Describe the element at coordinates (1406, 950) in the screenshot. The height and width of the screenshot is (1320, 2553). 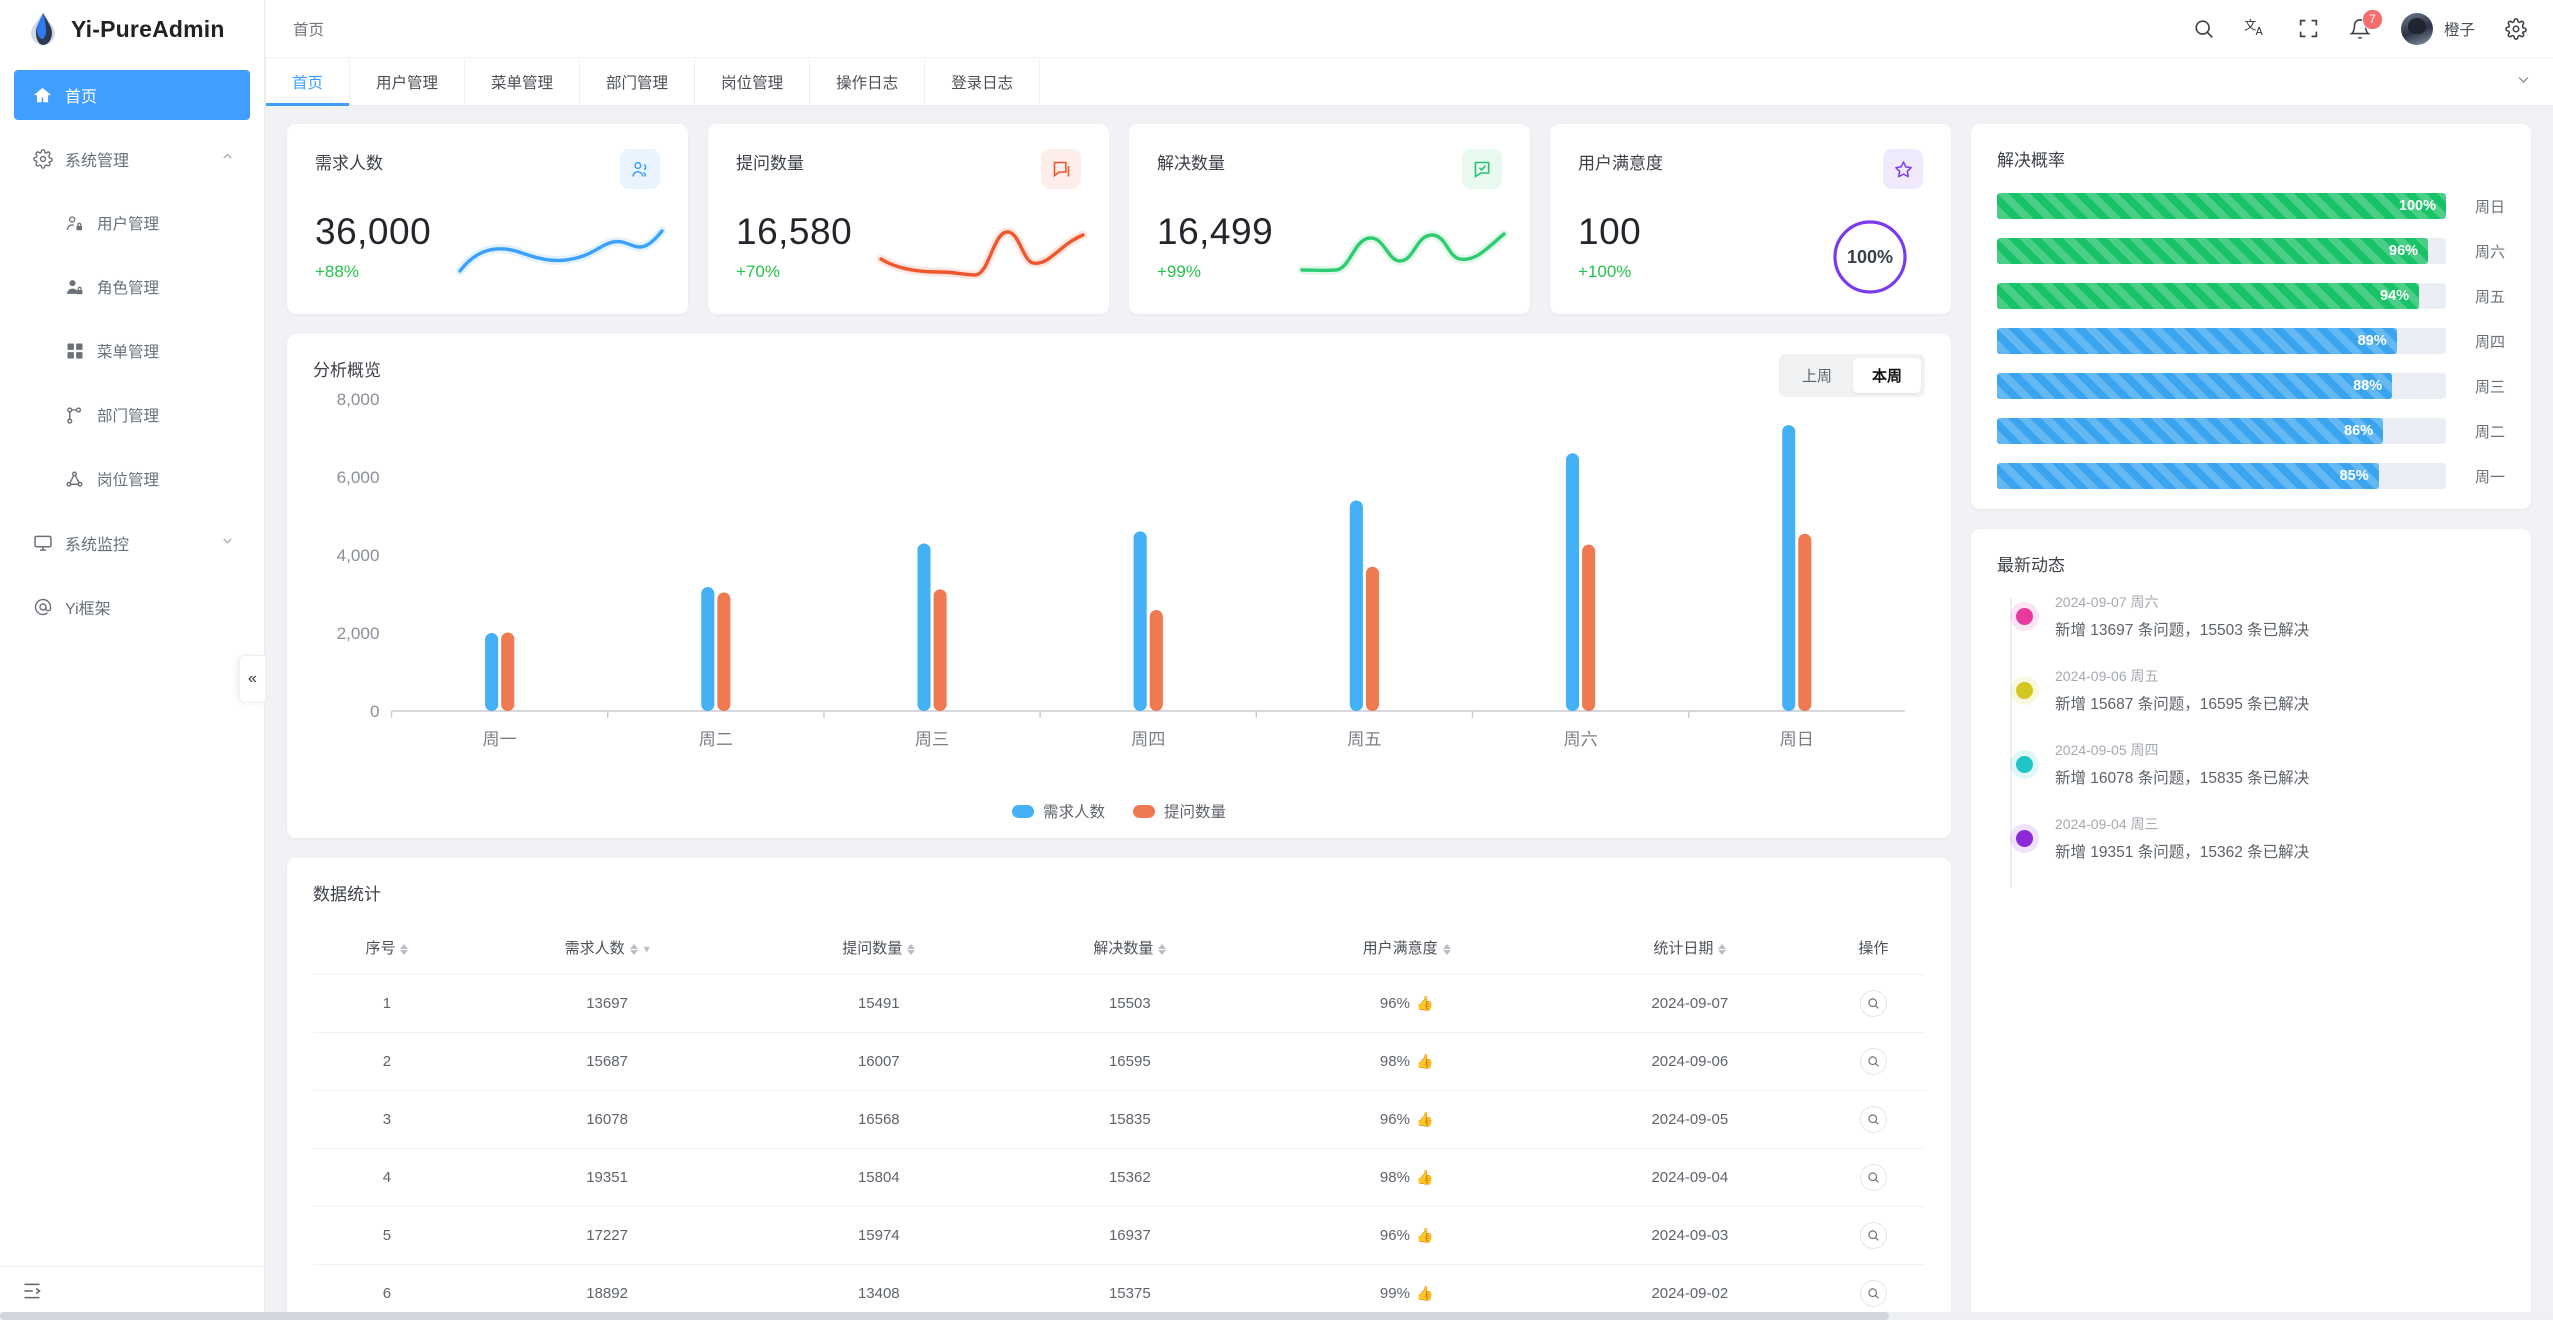
I see `col-satisfaction: 用户满意度` at that location.